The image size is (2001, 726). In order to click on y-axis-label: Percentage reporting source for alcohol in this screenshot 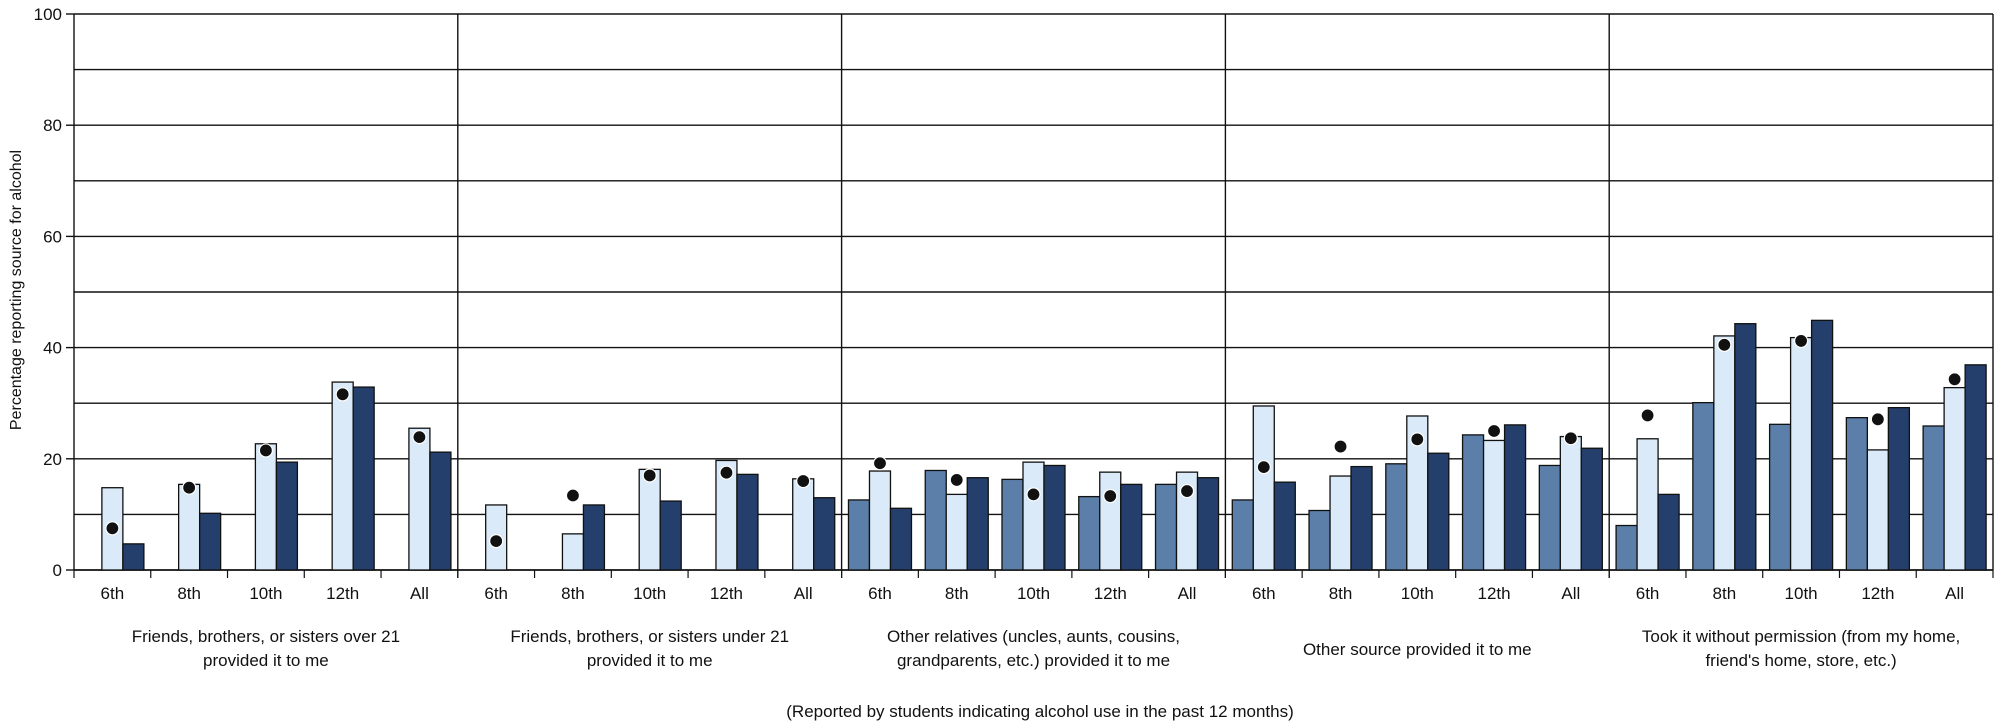, I will do `click(16, 290)`.